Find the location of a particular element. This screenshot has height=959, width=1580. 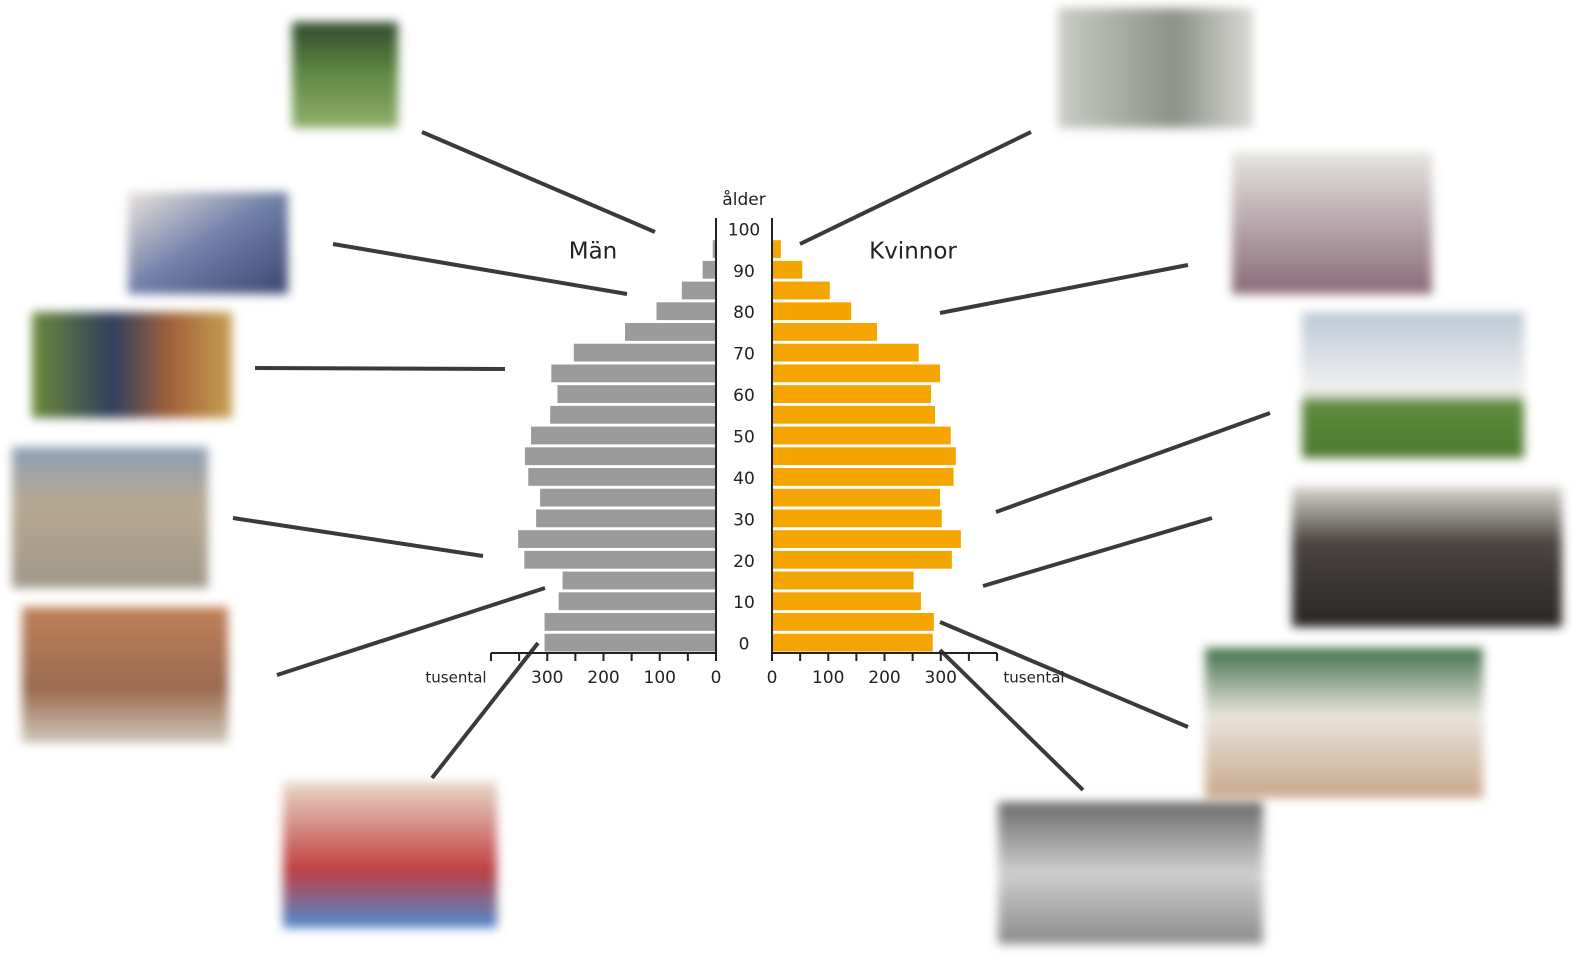

y-tick-label: 20 is located at coordinates (744, 562).